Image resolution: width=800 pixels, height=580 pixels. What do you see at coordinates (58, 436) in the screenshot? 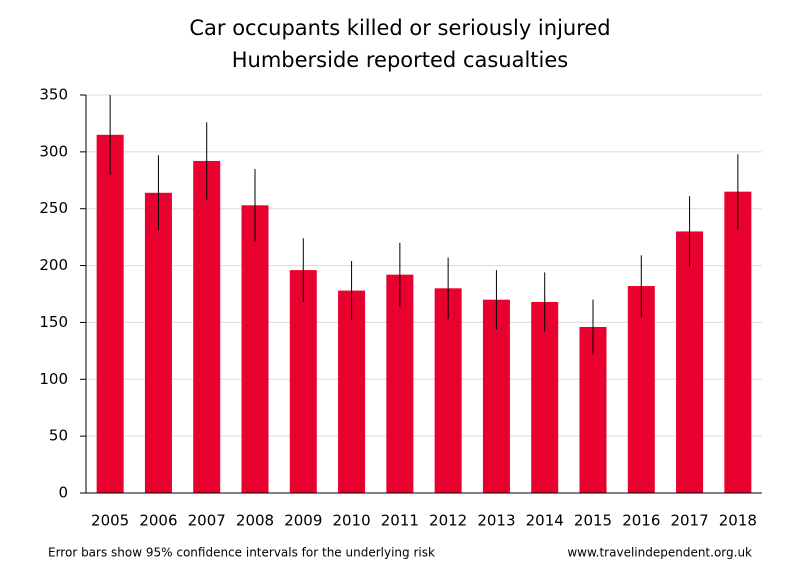
I see `y-tick-label: 50` at bounding box center [58, 436].